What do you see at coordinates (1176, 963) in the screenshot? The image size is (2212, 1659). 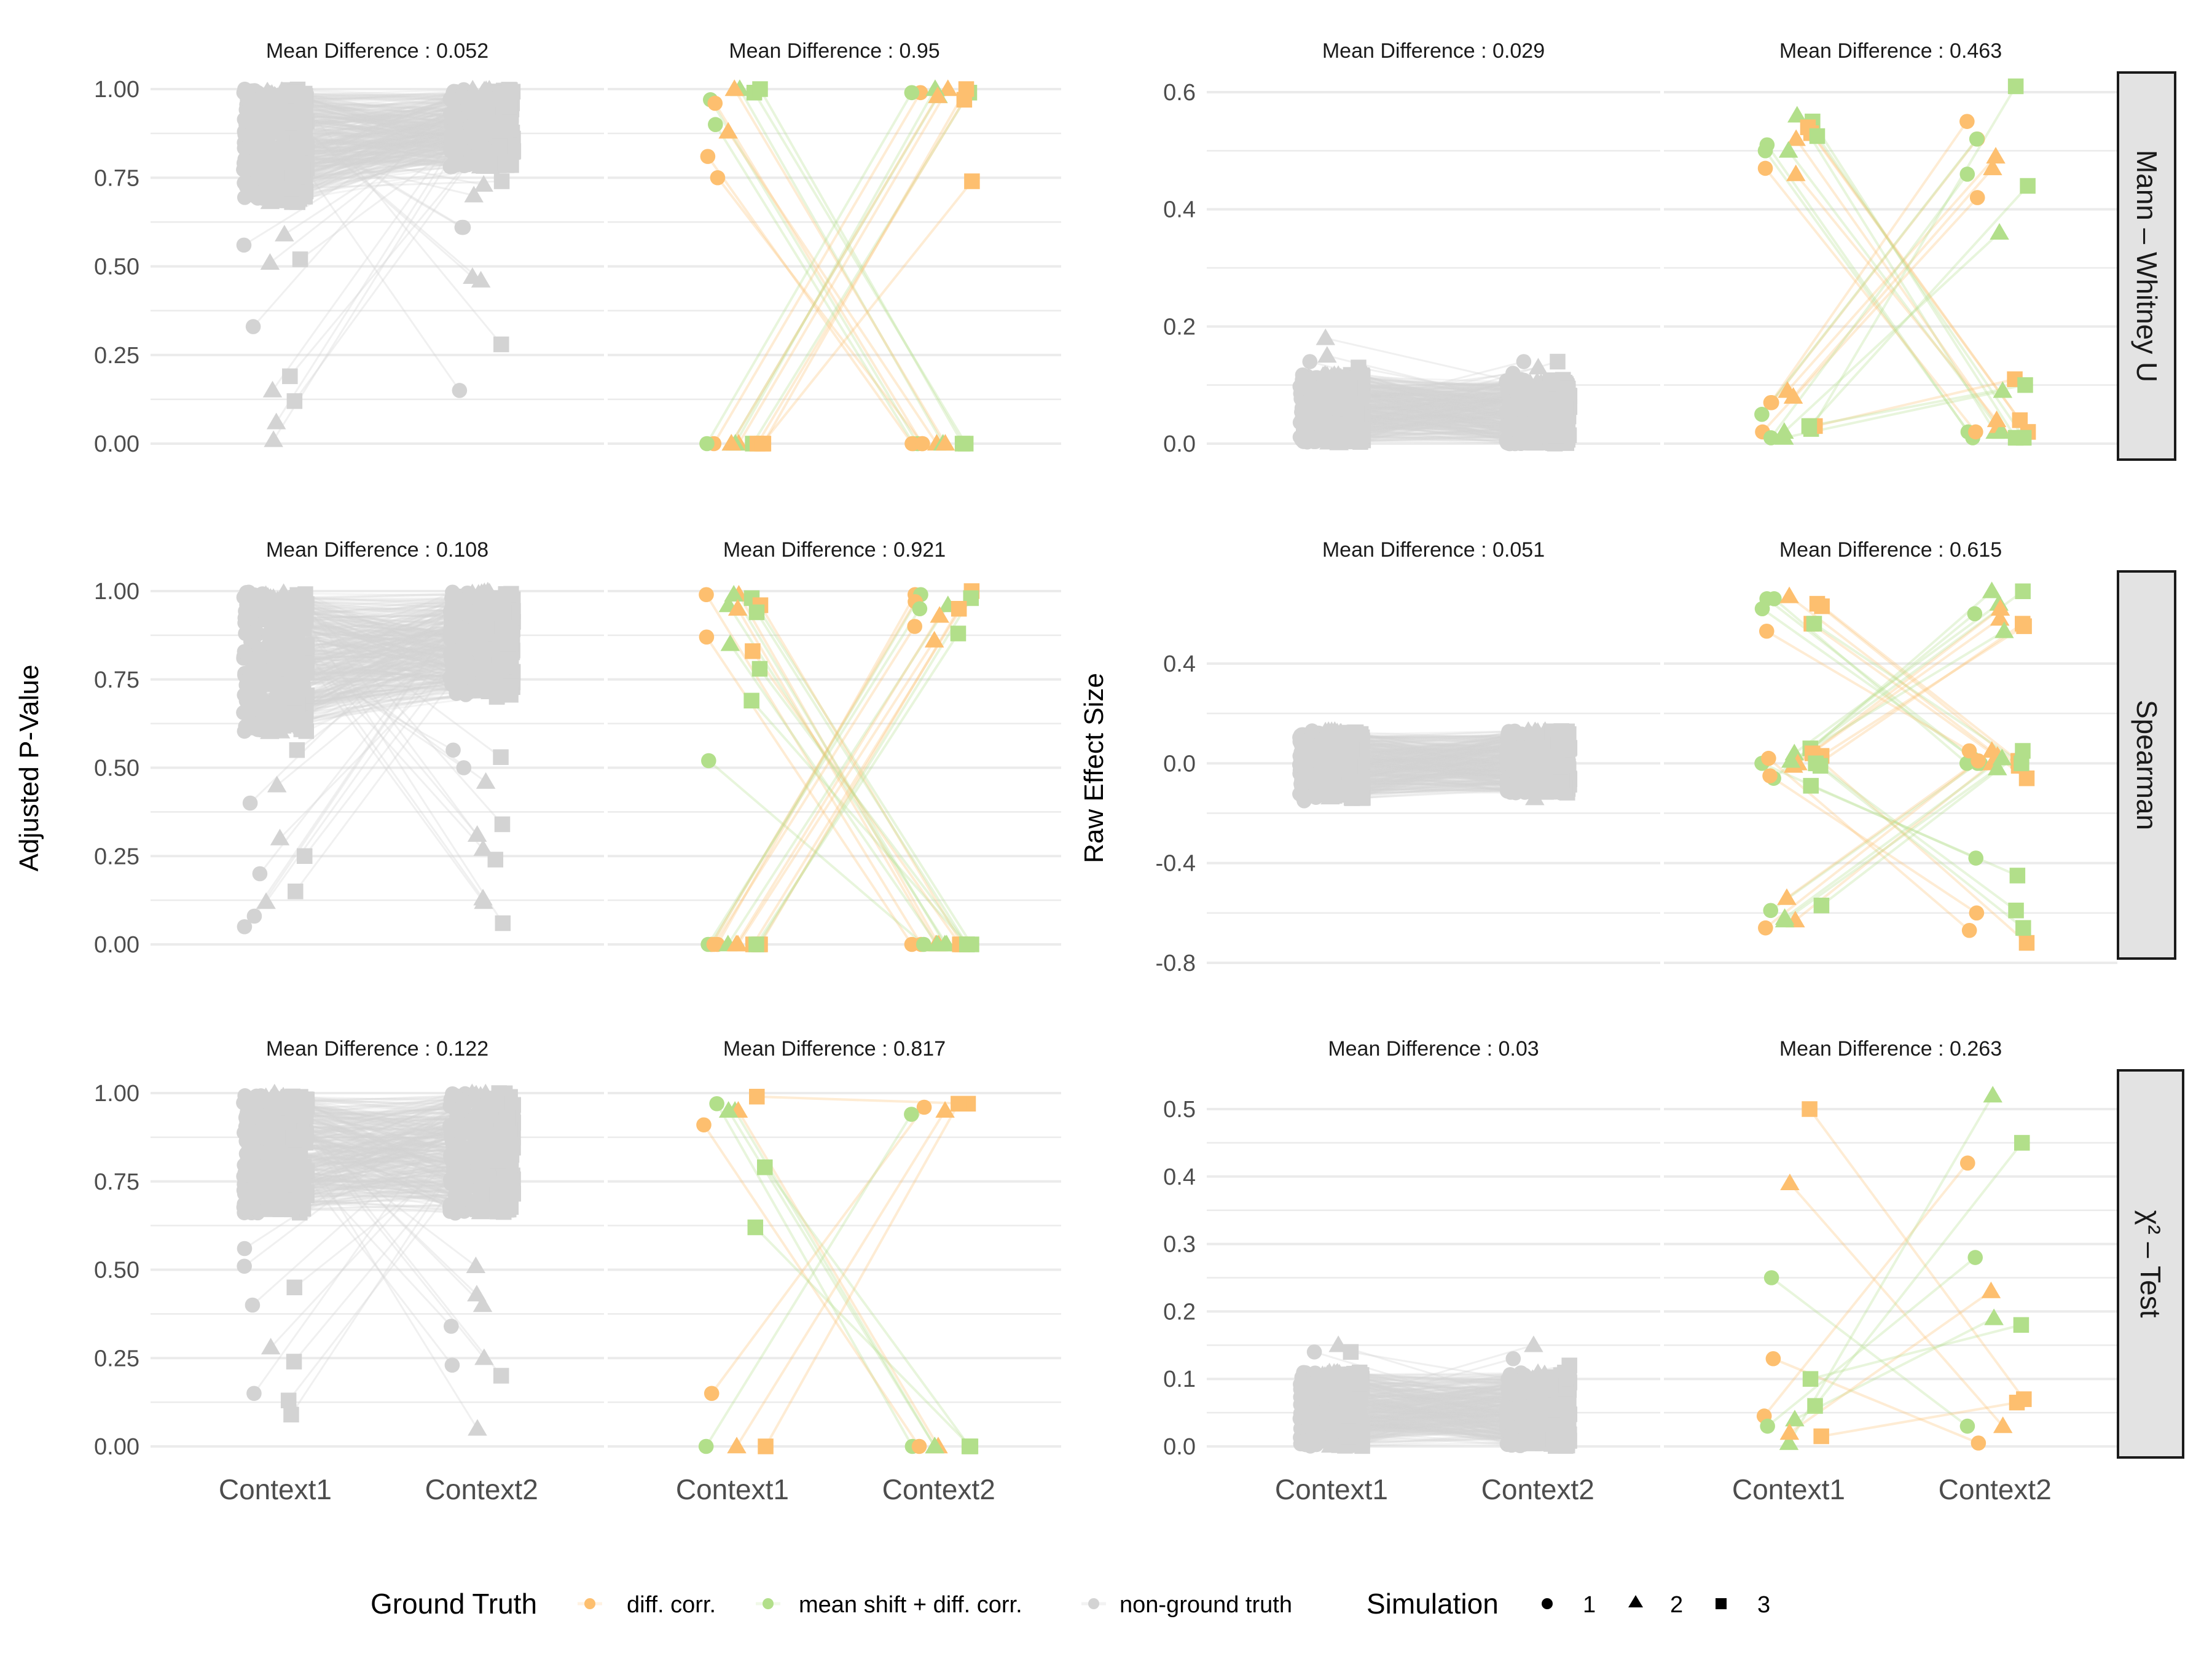 I see `y-tick-label: -0.8` at bounding box center [1176, 963].